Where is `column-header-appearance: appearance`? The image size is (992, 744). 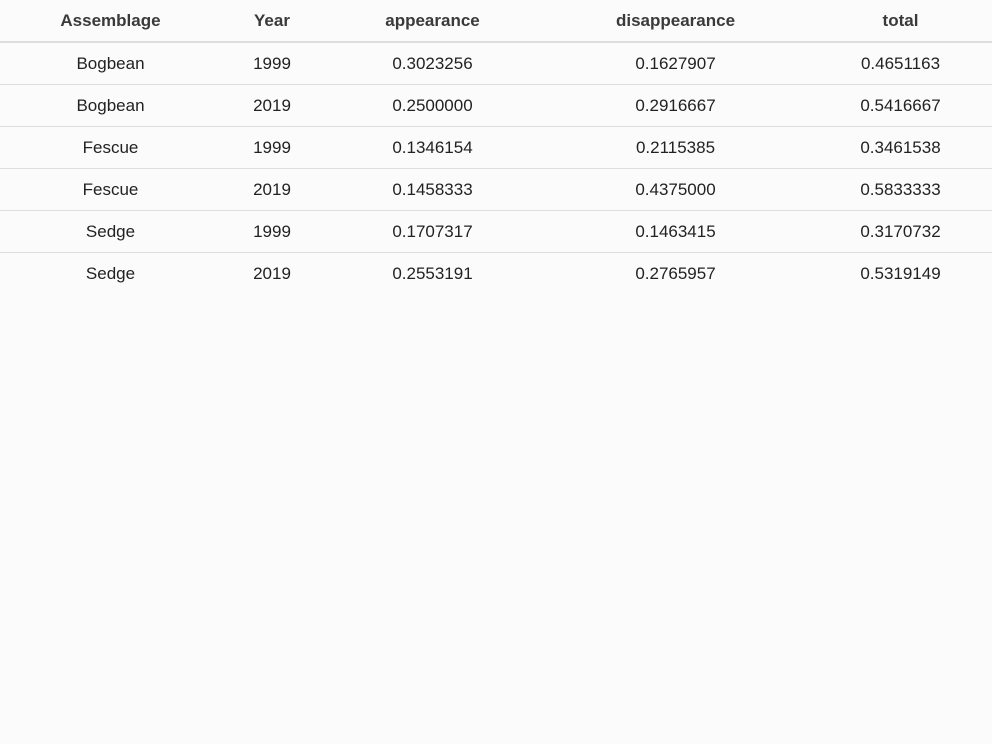
column-header-appearance: appearance is located at coordinates (432, 21).